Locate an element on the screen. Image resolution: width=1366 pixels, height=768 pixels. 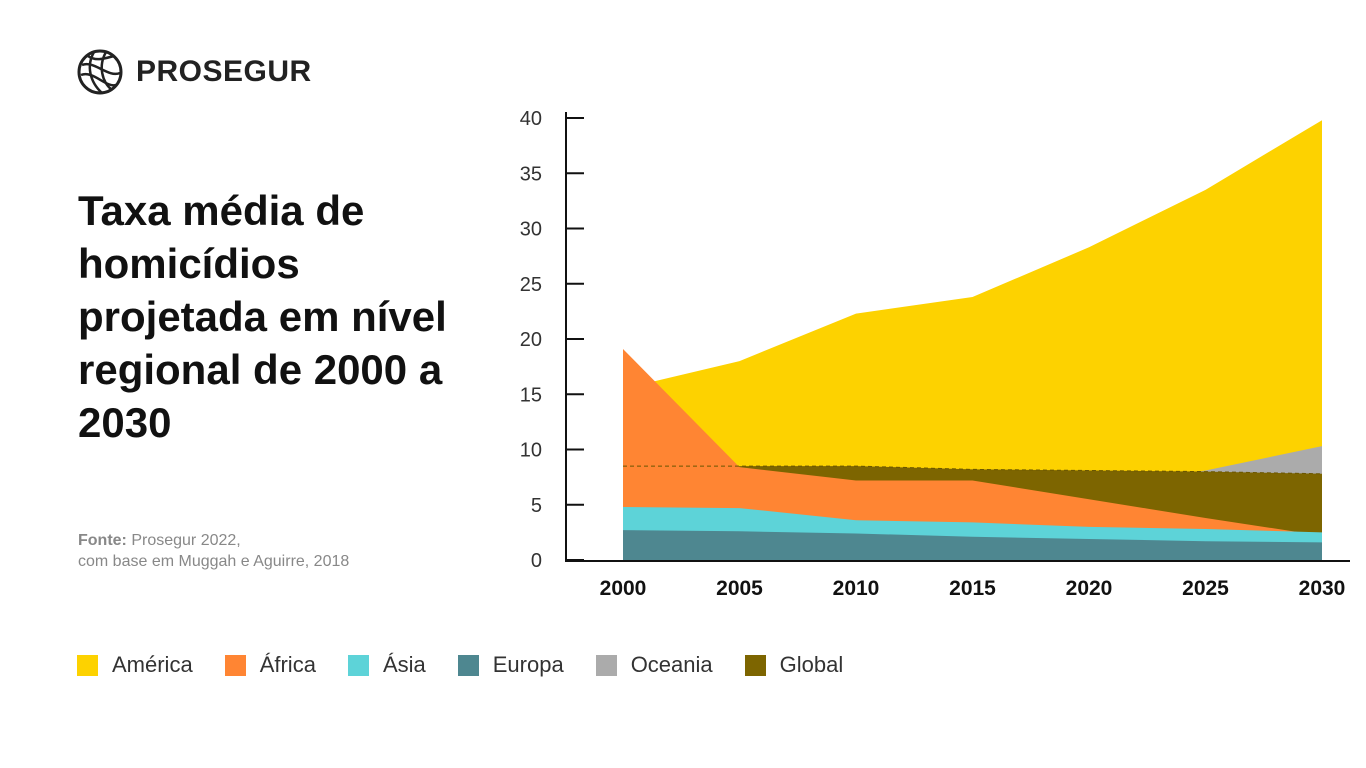
y-tick-label: 15 is located at coordinates (531, 395).